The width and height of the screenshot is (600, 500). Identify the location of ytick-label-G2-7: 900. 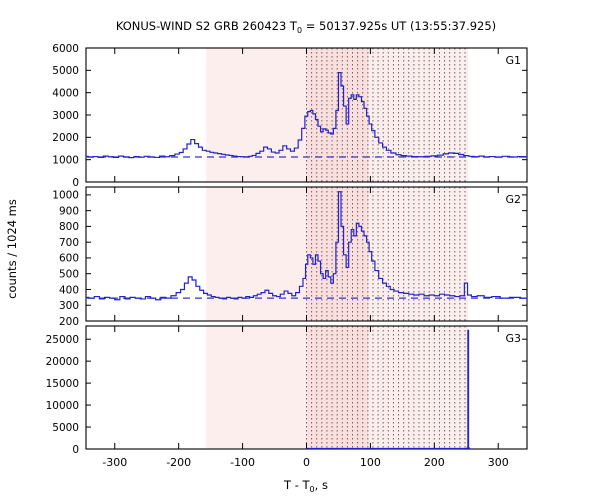
(69, 211).